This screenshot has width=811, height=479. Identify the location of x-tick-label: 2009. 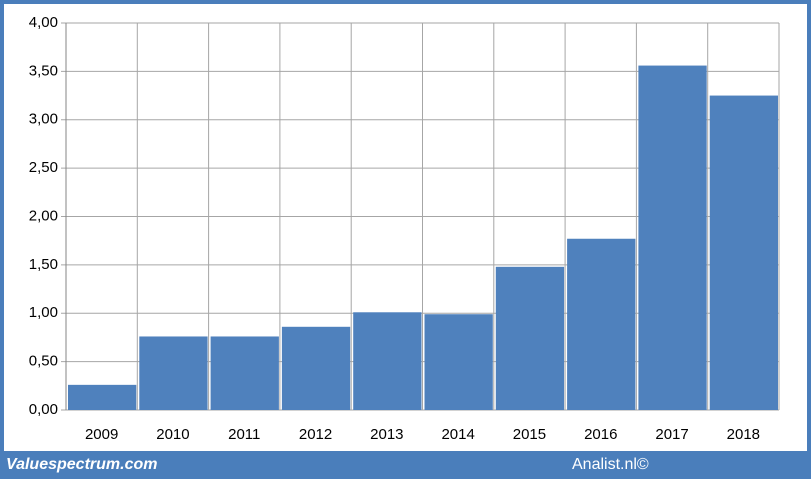
(101, 434).